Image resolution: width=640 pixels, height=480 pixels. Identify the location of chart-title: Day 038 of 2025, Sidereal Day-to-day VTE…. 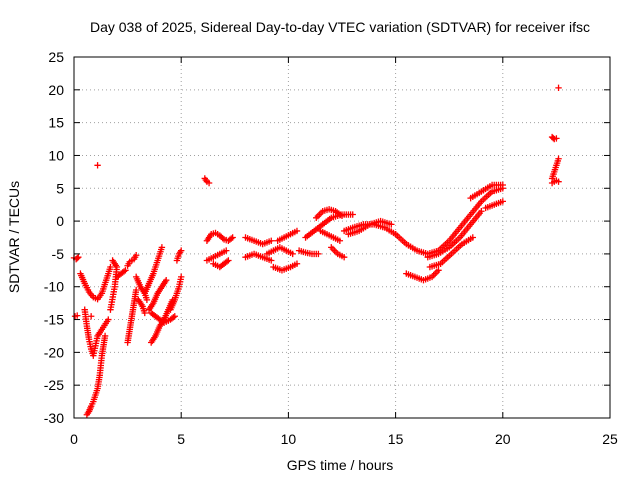
(340, 27).